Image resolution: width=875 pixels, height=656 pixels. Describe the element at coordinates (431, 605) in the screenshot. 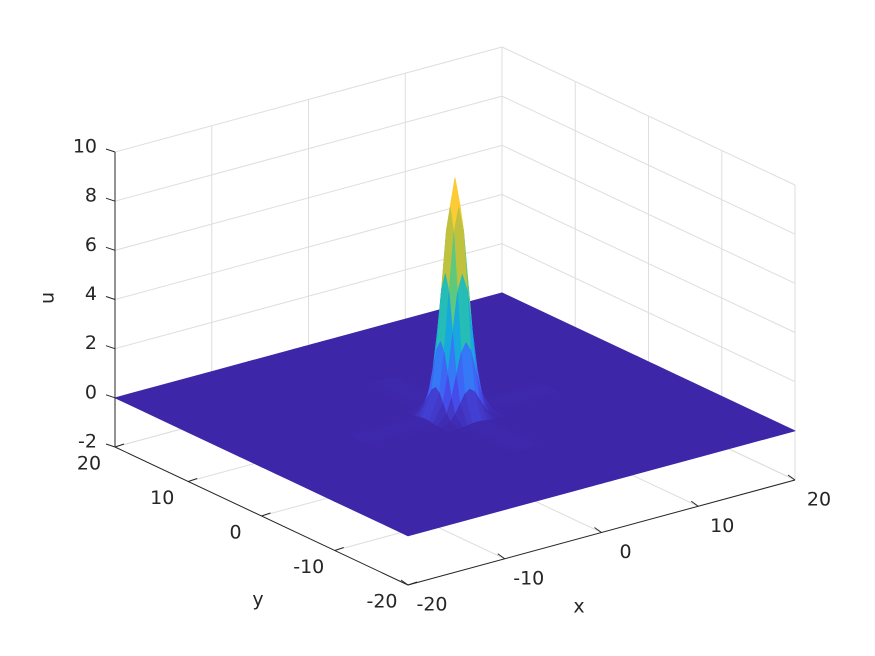

I see `x-tick-label: -20` at that location.